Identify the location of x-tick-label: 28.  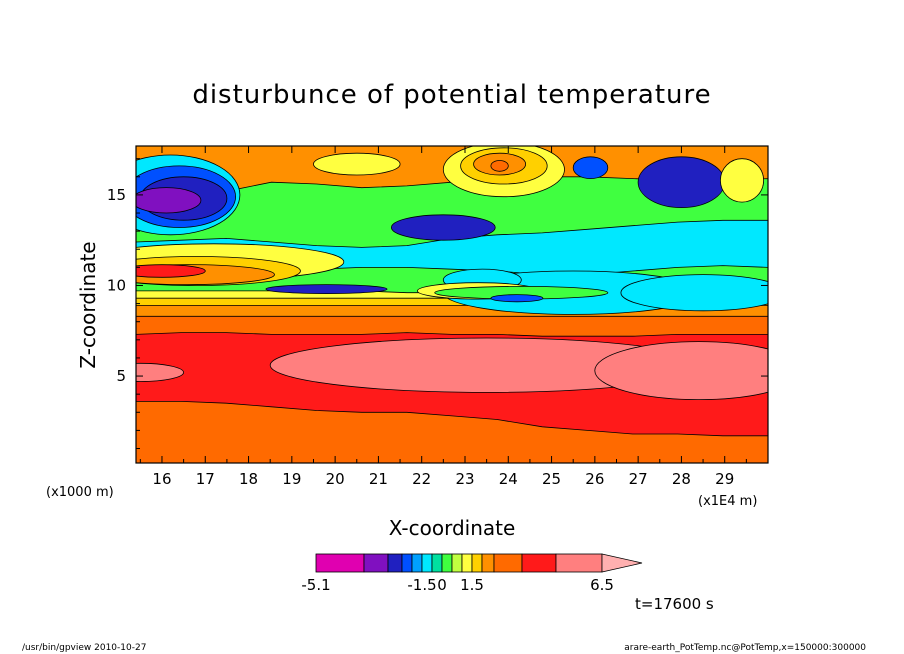
(681, 479).